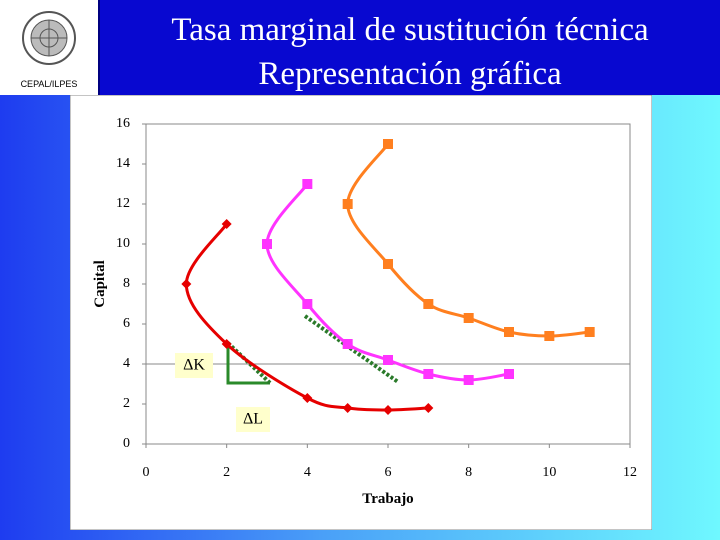 This screenshot has height=540, width=720. Describe the element at coordinates (468, 472) in the screenshot. I see `x-tick-label: 8` at that location.